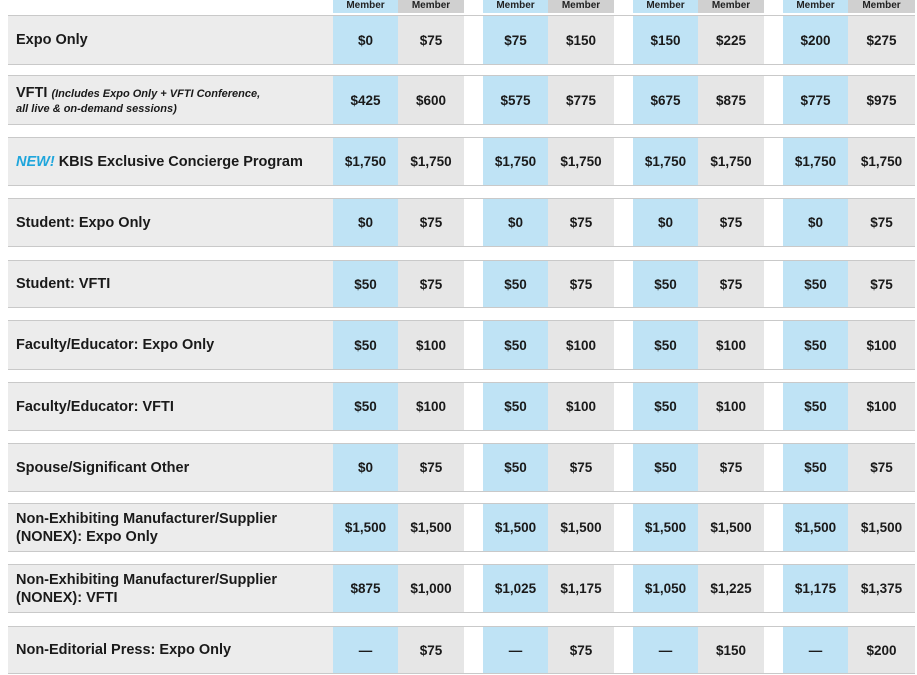  What do you see at coordinates (52, 40) in the screenshot?
I see `row-label-text: Expo Only` at bounding box center [52, 40].